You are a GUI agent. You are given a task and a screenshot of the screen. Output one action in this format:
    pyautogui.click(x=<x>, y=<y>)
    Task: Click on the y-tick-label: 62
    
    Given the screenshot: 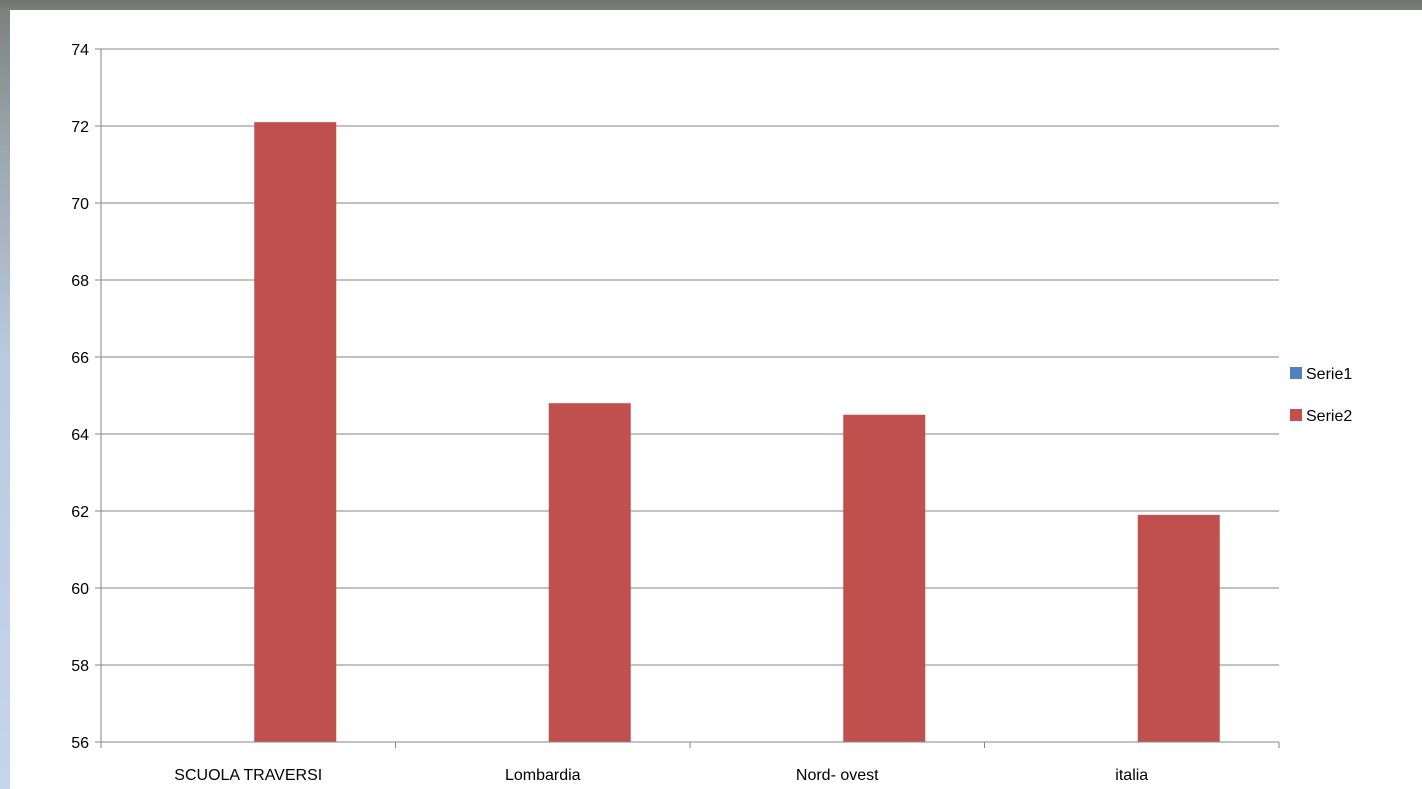 What is the action you would take?
    pyautogui.click(x=80, y=512)
    